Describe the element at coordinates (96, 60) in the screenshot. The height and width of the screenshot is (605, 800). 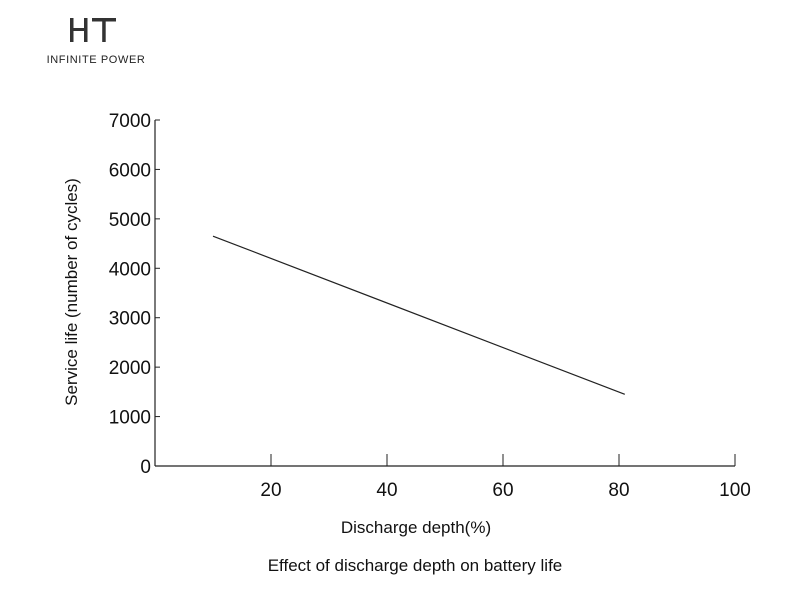
I see `logo-tagline: INFINITE POWER` at that location.